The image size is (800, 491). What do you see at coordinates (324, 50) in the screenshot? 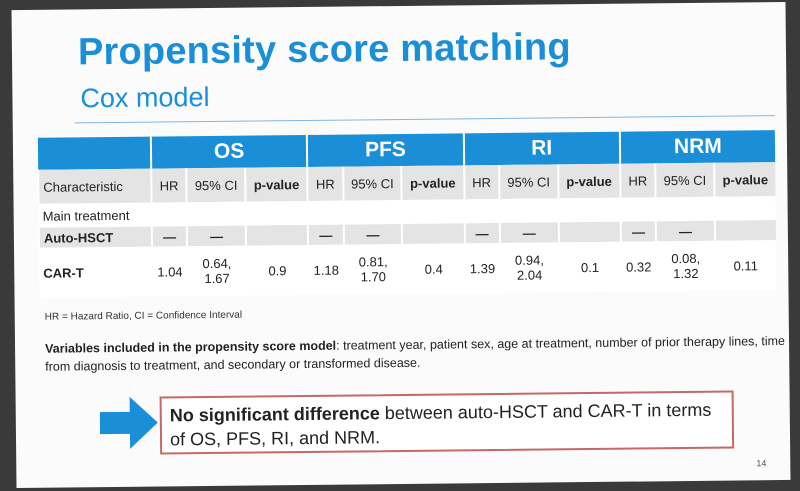
I see `slide-title: Propensity score matching` at bounding box center [324, 50].